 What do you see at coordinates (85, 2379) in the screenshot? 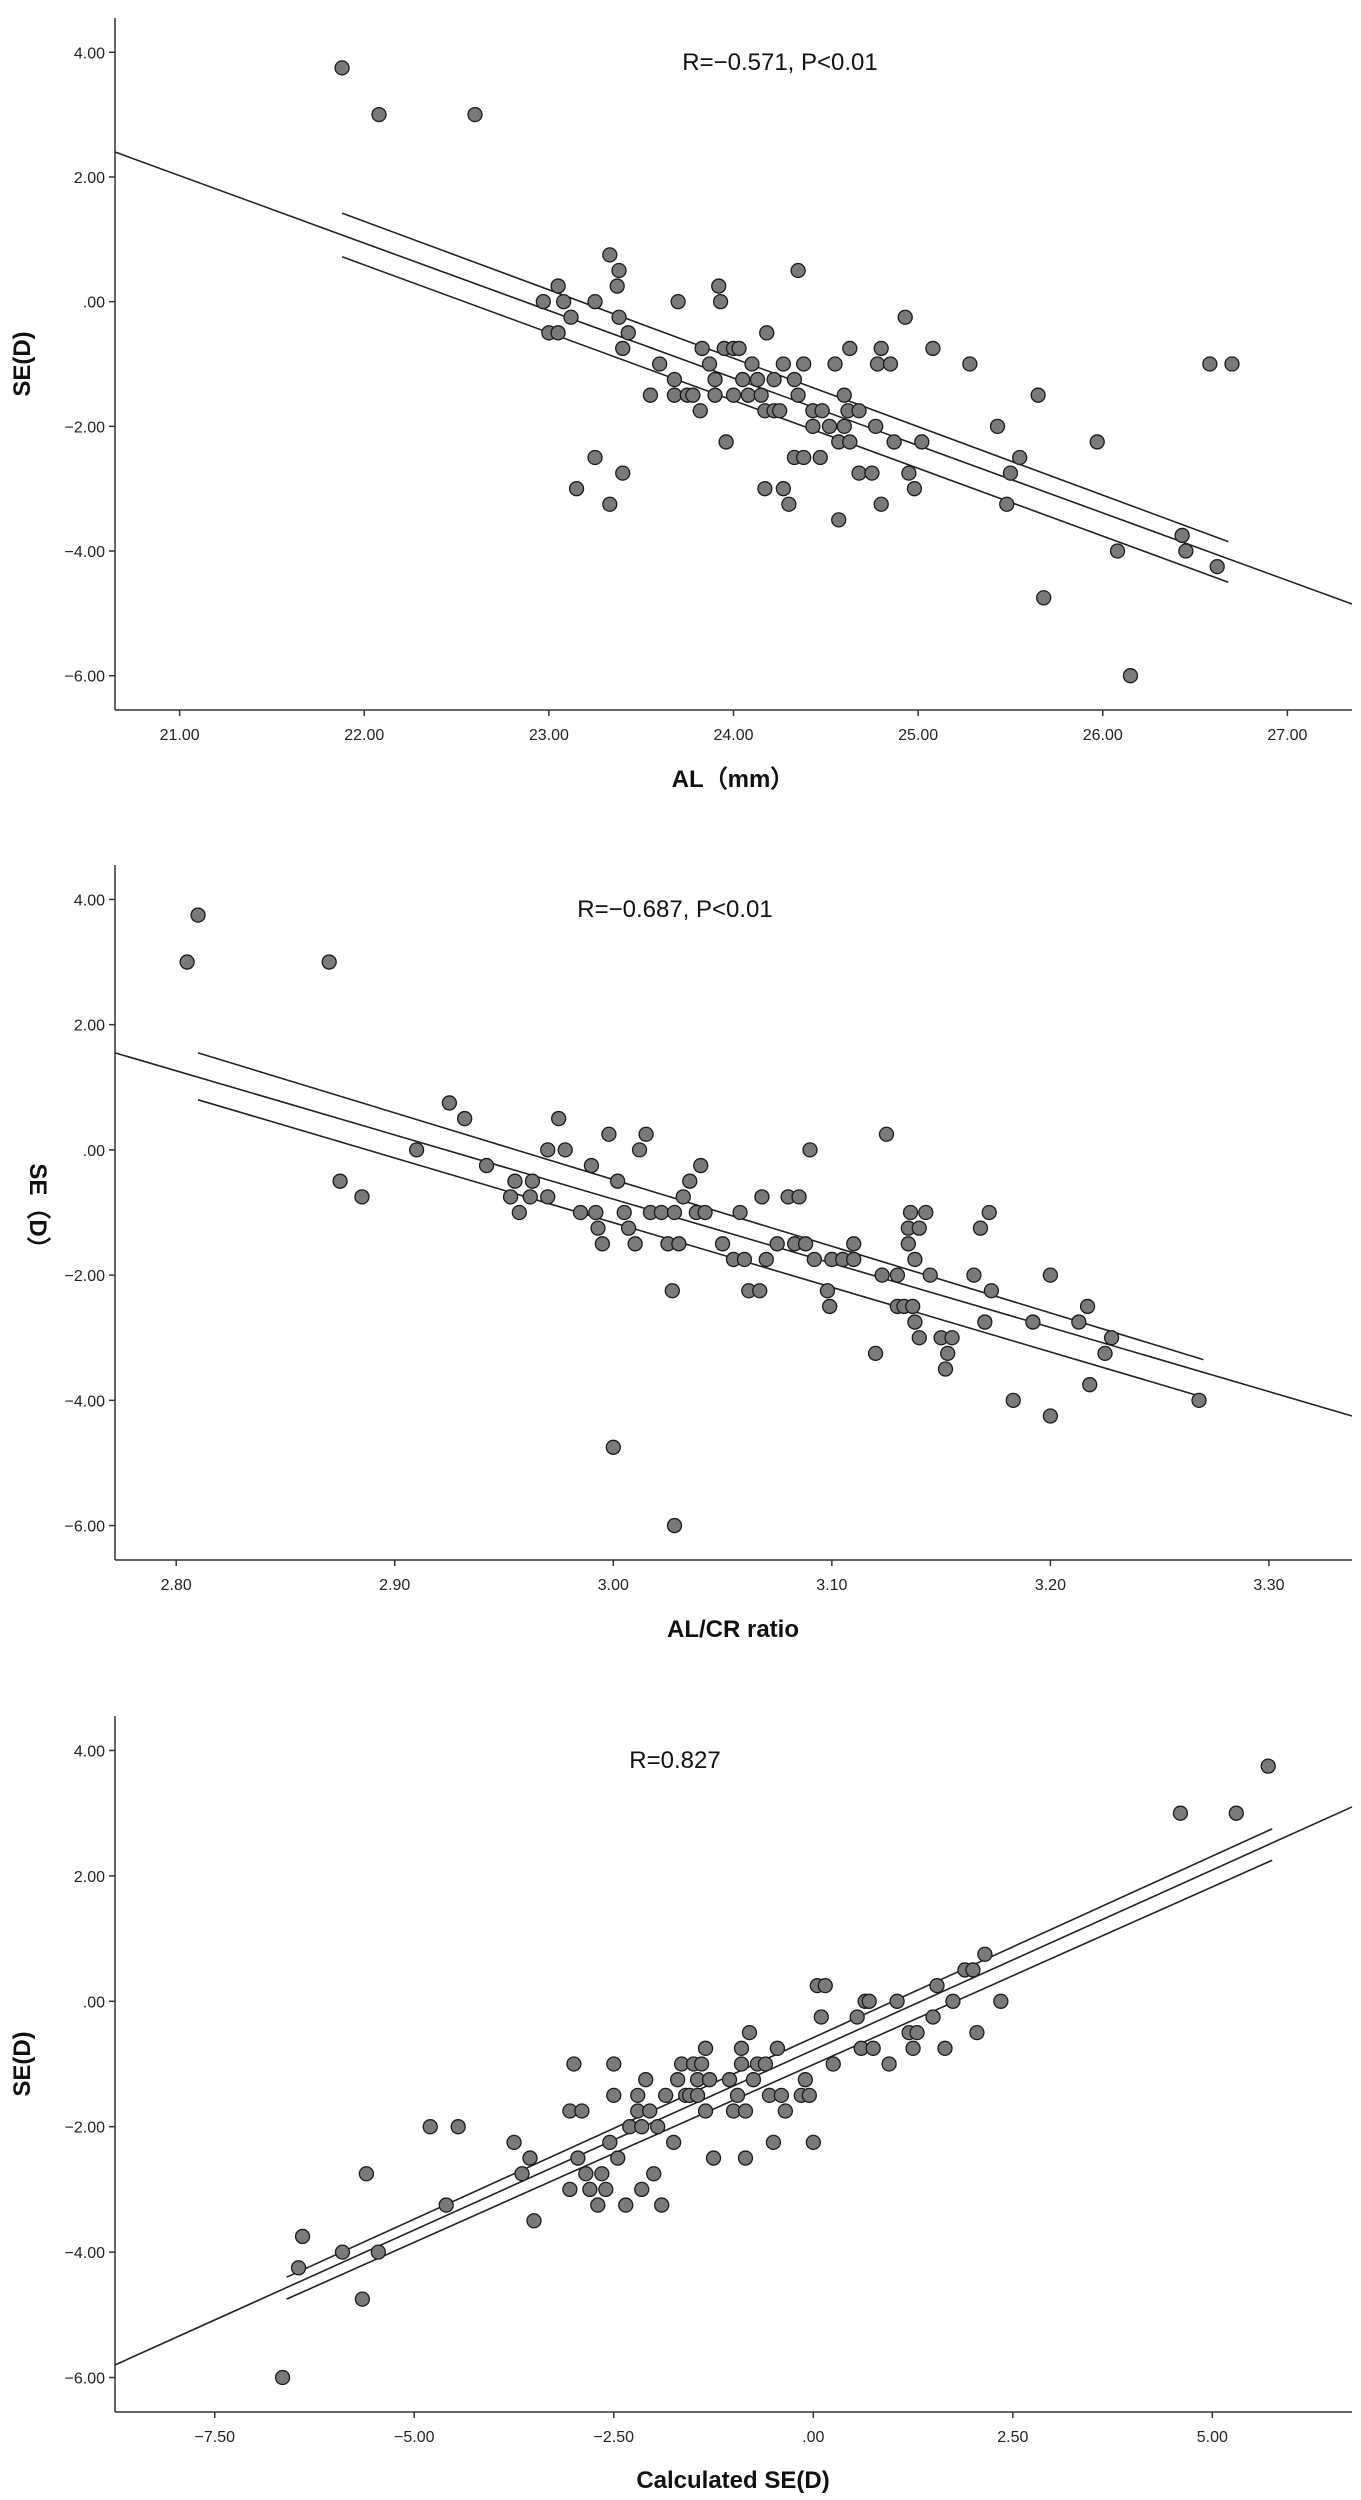
I see `y-tick-label: −6.00` at bounding box center [85, 2379].